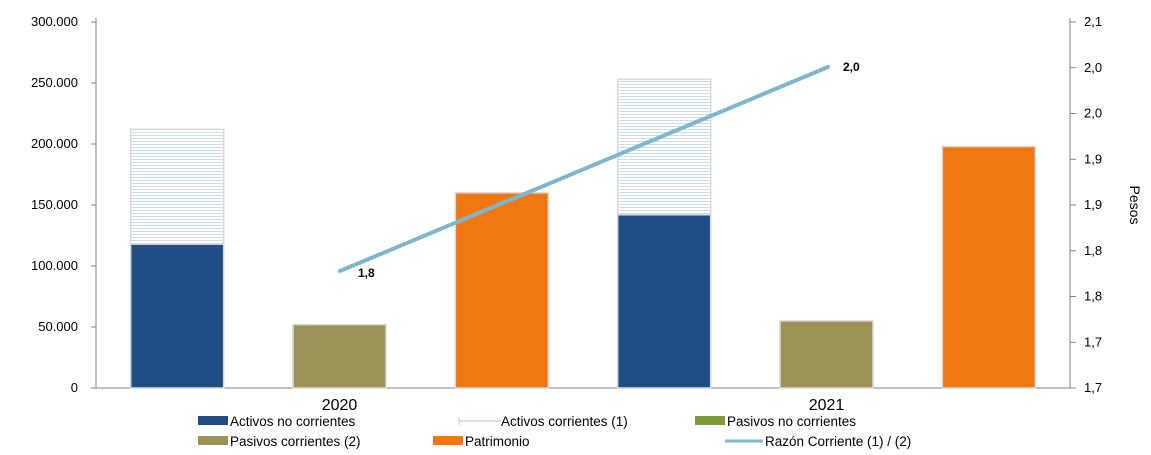  What do you see at coordinates (177, 316) in the screenshot?
I see `bar-activos-no-corrientes-2020` at bounding box center [177, 316].